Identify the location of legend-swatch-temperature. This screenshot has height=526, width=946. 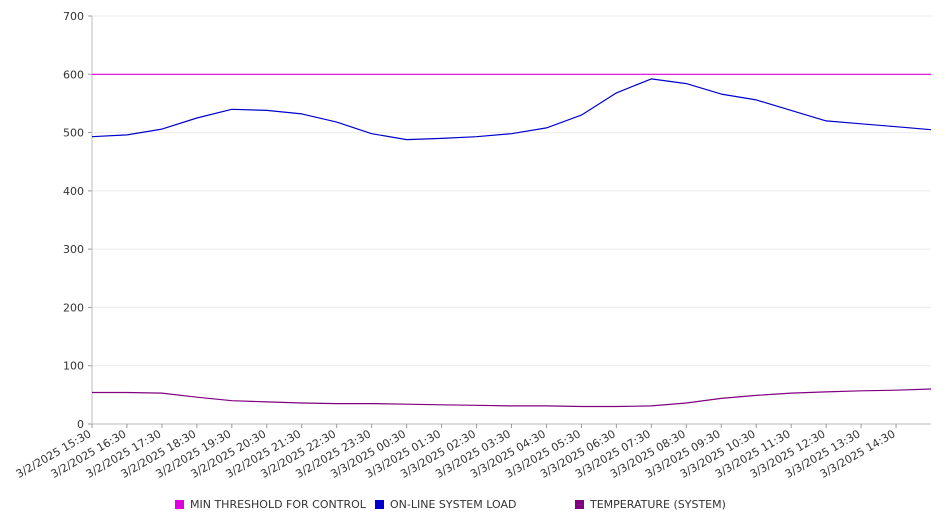
(579, 504).